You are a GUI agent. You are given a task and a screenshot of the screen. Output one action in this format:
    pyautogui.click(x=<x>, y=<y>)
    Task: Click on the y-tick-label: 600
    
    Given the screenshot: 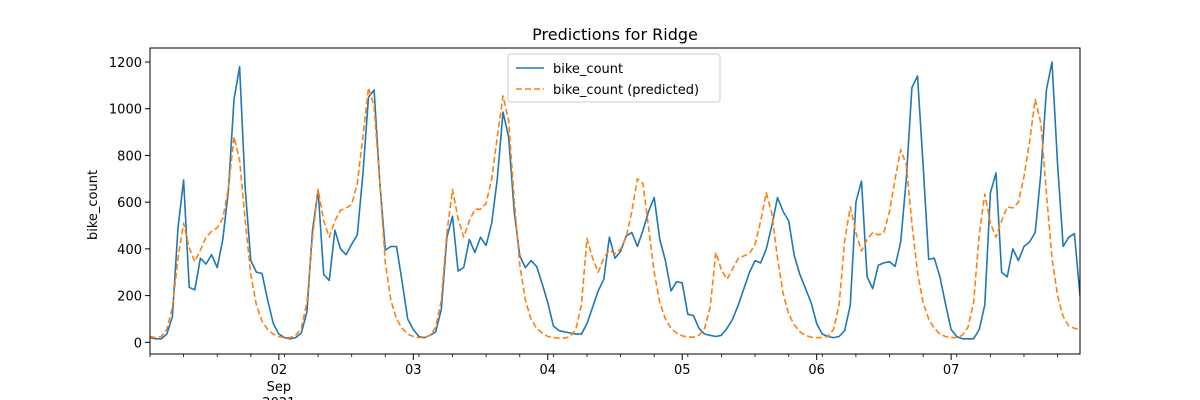 What is the action you would take?
    pyautogui.click(x=129, y=203)
    